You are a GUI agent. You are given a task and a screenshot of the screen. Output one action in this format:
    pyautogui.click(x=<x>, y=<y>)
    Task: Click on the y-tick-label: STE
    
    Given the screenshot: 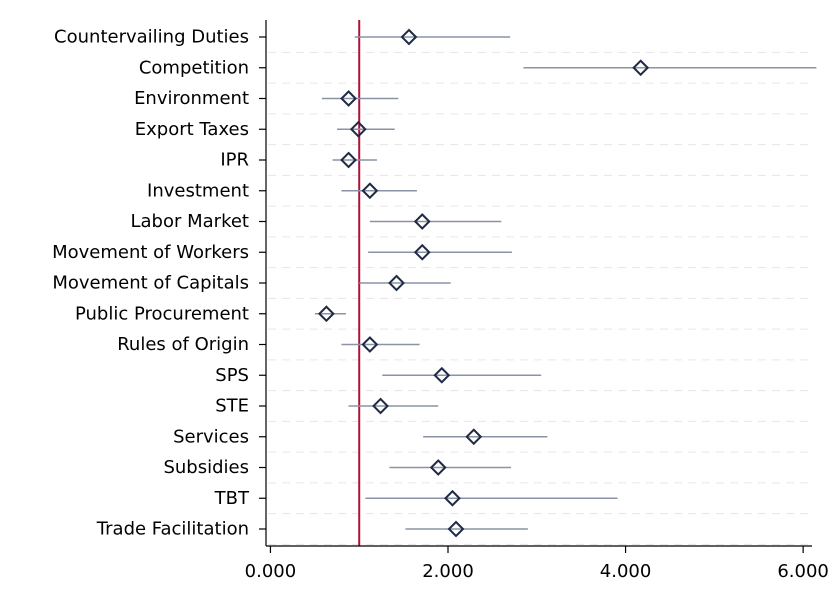 What is the action you would take?
    pyautogui.click(x=232, y=406)
    